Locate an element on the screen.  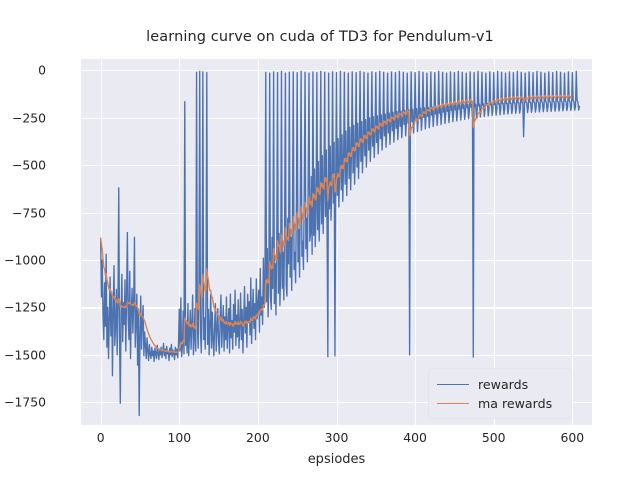
y-tick-label: −1500 is located at coordinates (25, 355).